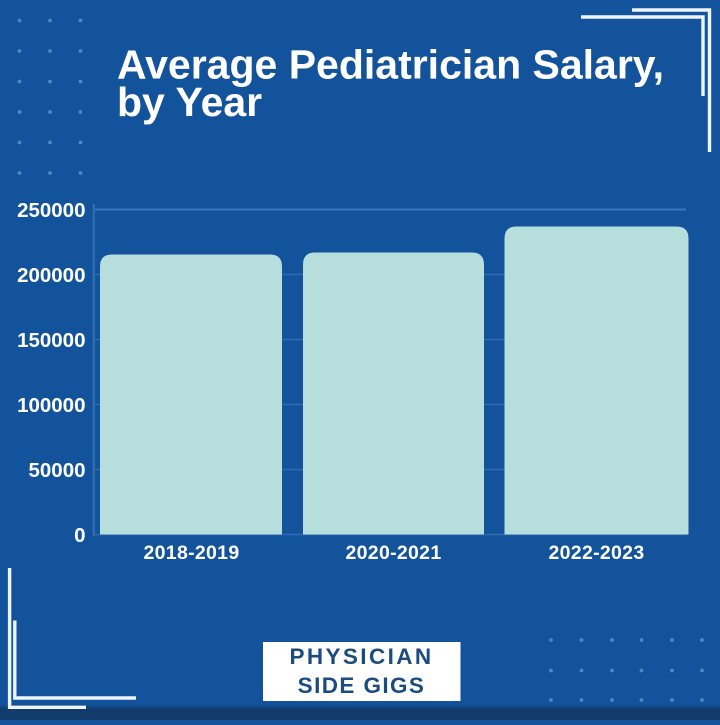 The height and width of the screenshot is (725, 720). Describe the element at coordinates (390, 65) in the screenshot. I see `svg-text: Average Pediatrician Salary,` at that location.